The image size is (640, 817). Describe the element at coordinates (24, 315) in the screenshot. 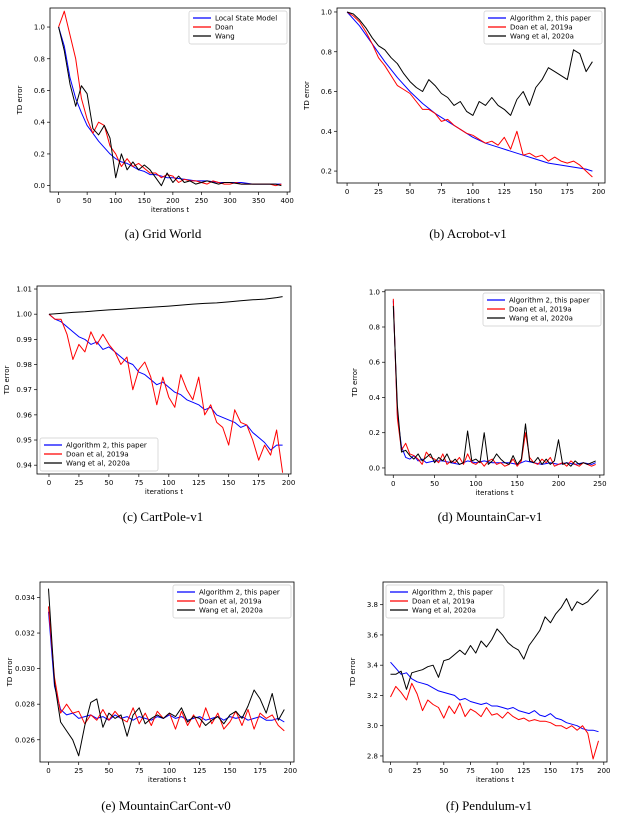

I see `y-tick-label: 1.00` at that location.